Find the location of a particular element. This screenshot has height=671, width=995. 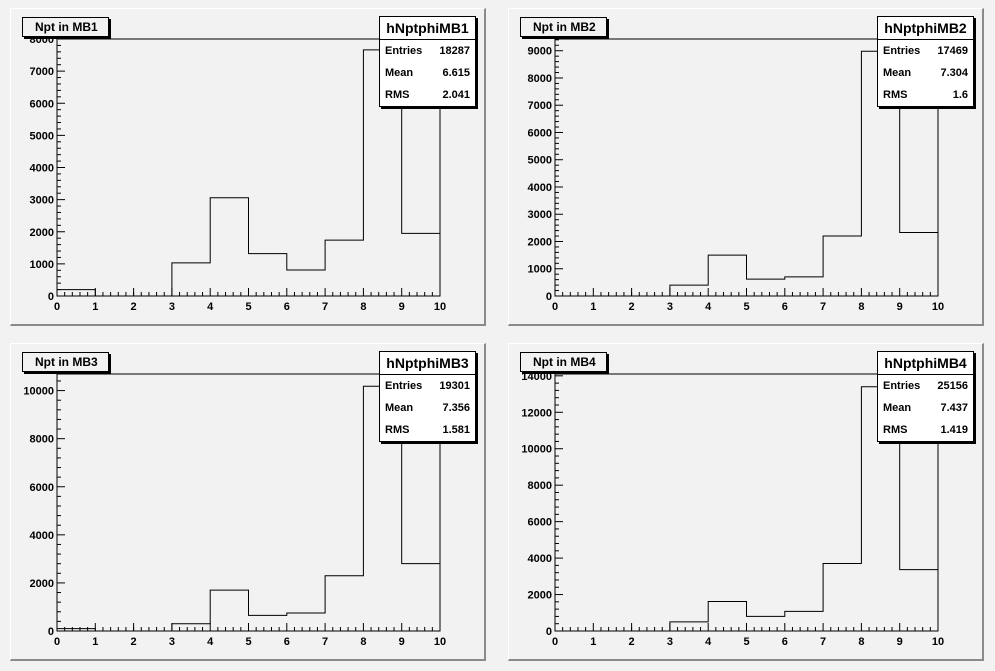

pad-title: Npt in MB2 is located at coordinates (563, 27).